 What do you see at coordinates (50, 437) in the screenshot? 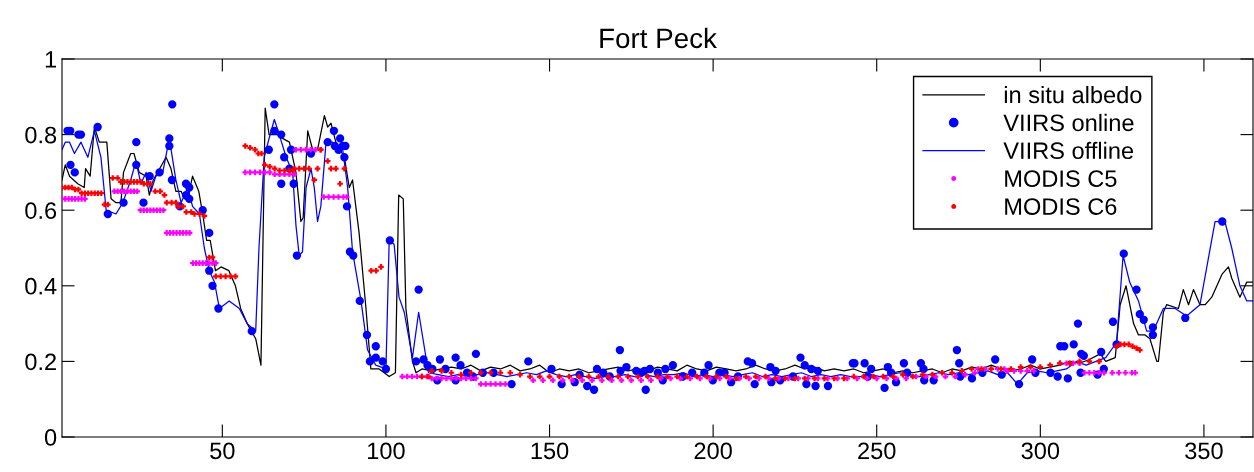
I see `y-tick-label: 0` at bounding box center [50, 437].